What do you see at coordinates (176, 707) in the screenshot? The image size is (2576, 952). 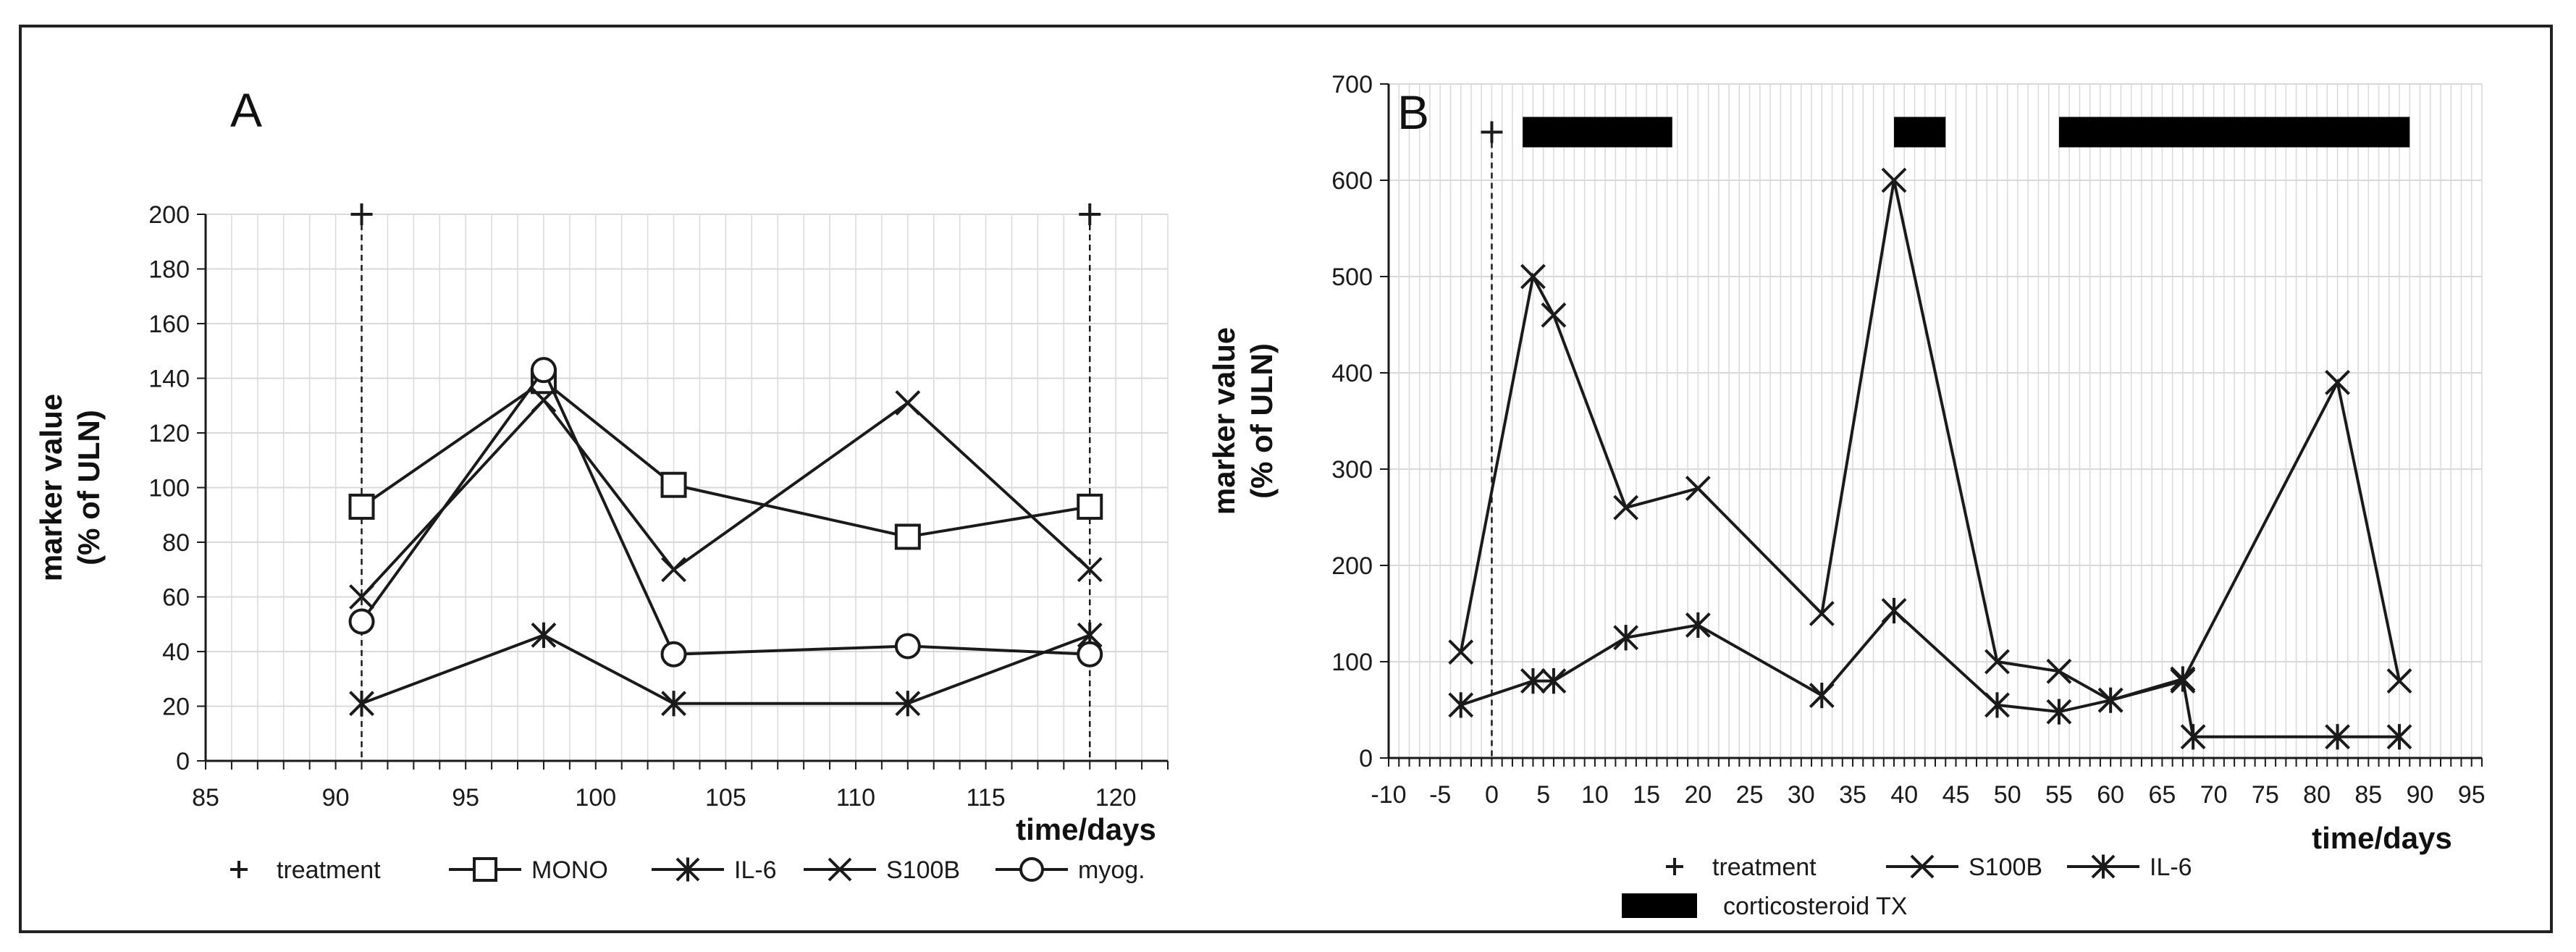 I see `y-tick-label: 20` at bounding box center [176, 707].